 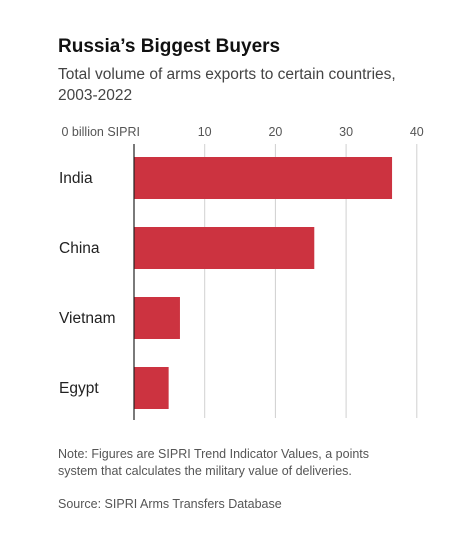 I want to click on category-label: Vietnam, so click(x=87, y=318).